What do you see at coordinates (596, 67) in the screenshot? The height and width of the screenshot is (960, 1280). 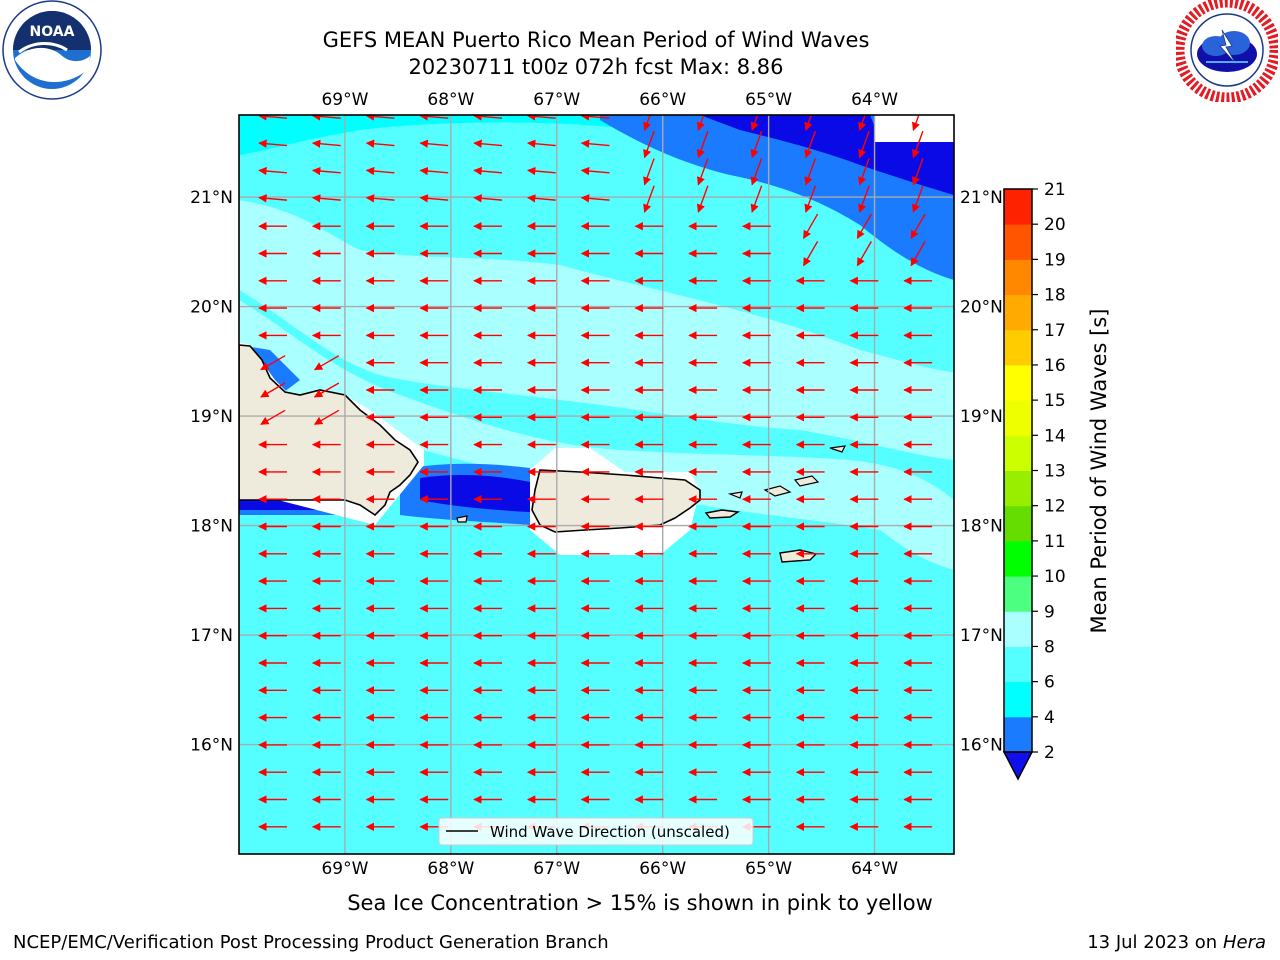 I see `chart-subtitle: 20230711 t00z 072h fcst Max: 8.86` at bounding box center [596, 67].